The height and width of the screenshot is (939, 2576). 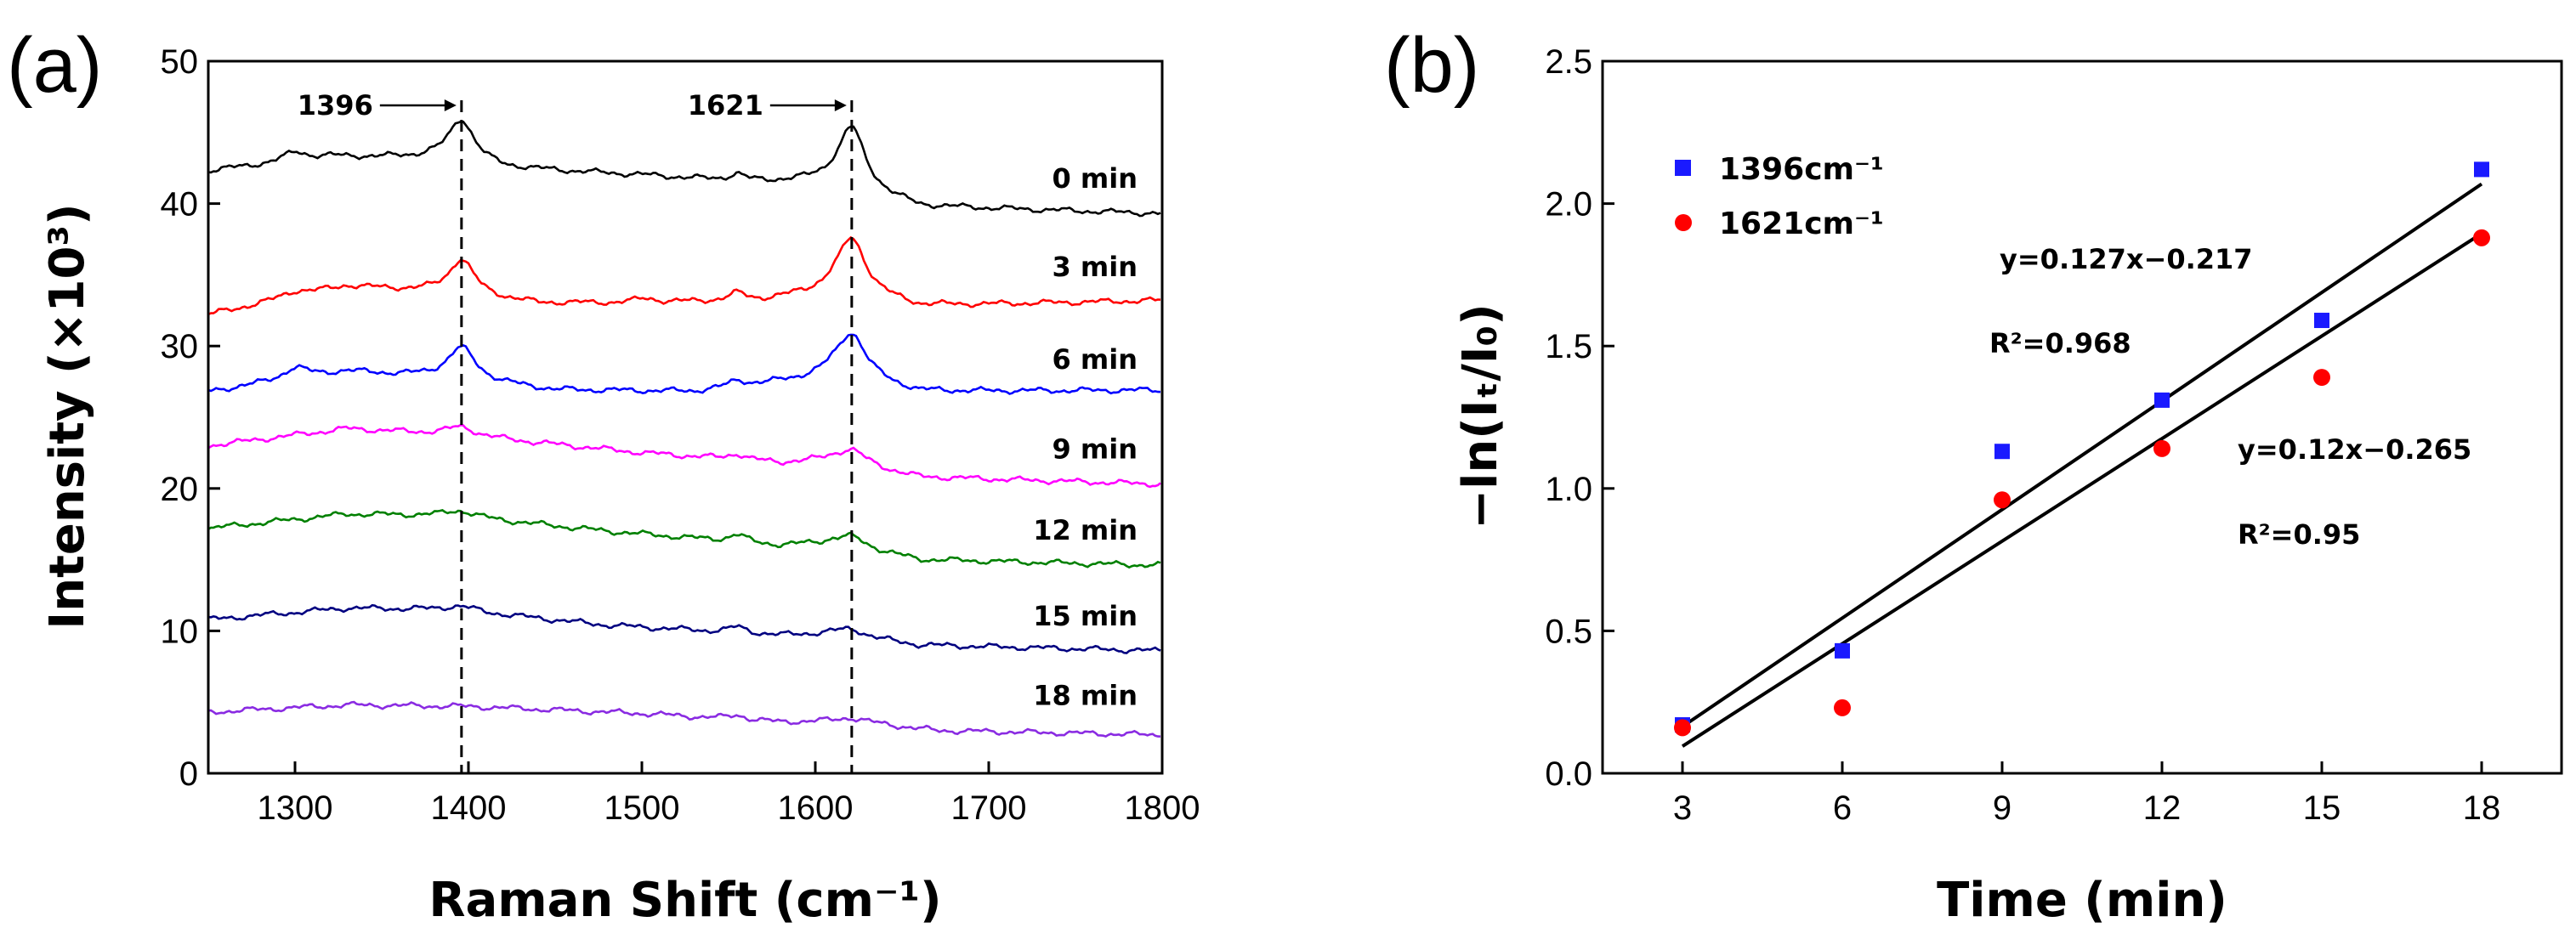 I want to click on spectrum-trace-18-min, so click(x=684, y=719).